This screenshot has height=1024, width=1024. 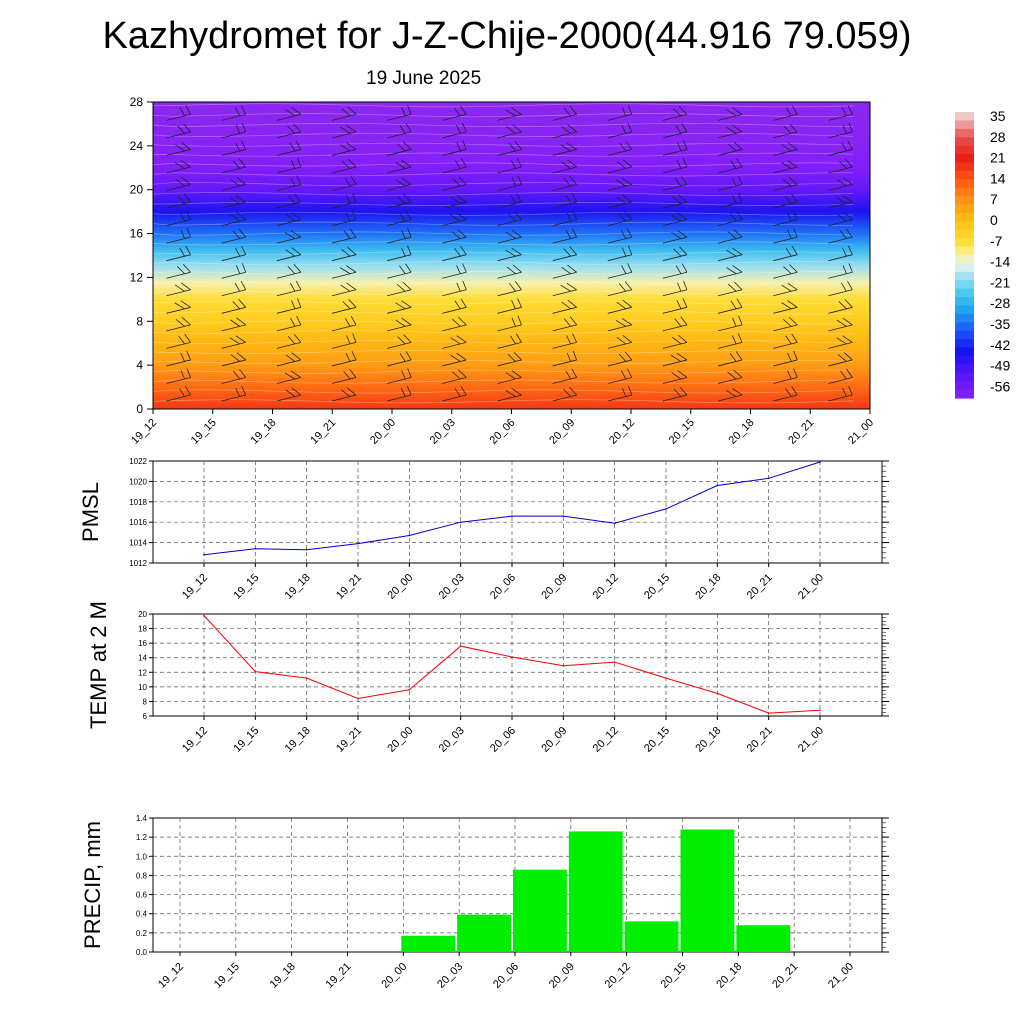 I want to click on y-tick-label: 12, so click(x=142, y=672).